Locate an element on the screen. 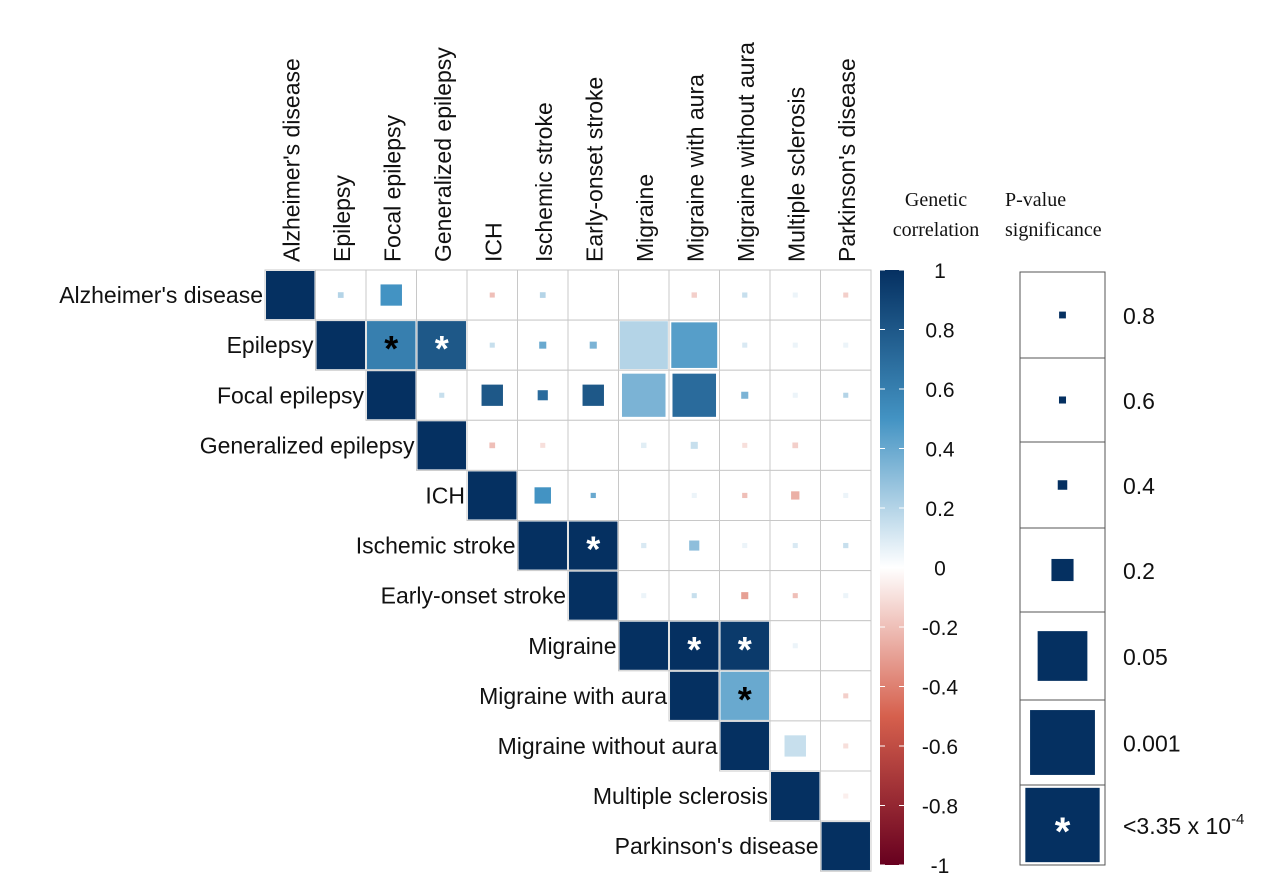  size-legend-frame is located at coordinates (1062, 568).